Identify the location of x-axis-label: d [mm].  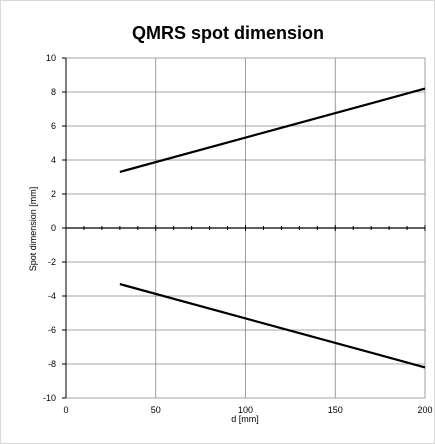
(245, 419).